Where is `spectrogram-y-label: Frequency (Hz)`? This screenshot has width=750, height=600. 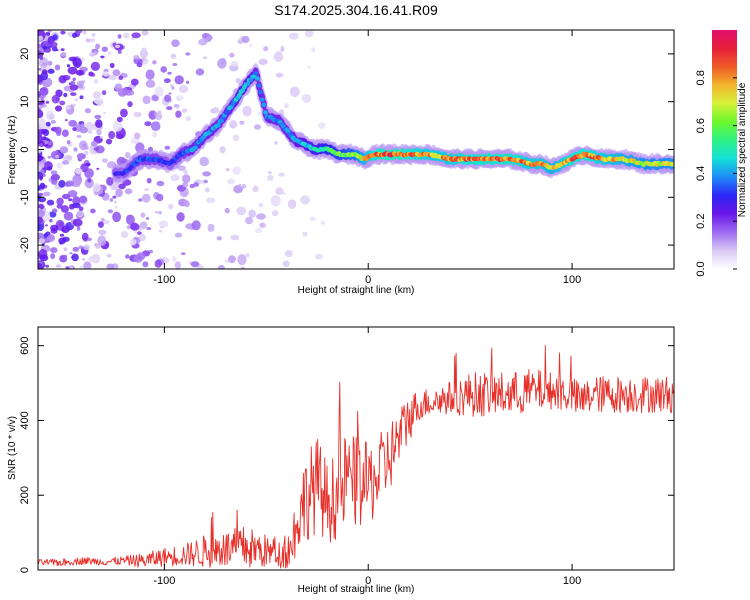 spectrogram-y-label: Frequency (Hz) is located at coordinates (12, 150).